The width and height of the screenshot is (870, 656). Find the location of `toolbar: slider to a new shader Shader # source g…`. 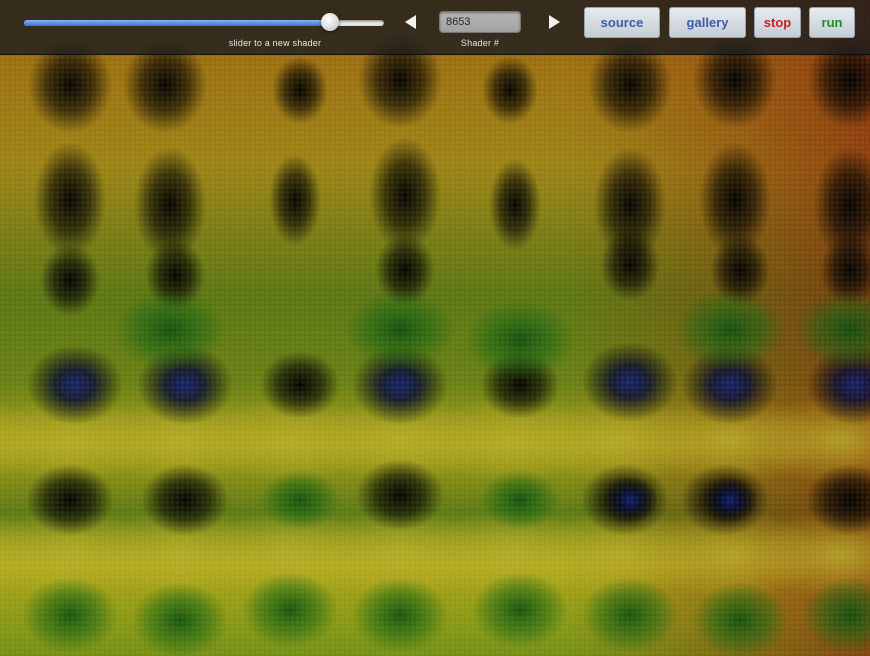

toolbar: slider to a new shader Shader # source g… is located at coordinates (435, 27).